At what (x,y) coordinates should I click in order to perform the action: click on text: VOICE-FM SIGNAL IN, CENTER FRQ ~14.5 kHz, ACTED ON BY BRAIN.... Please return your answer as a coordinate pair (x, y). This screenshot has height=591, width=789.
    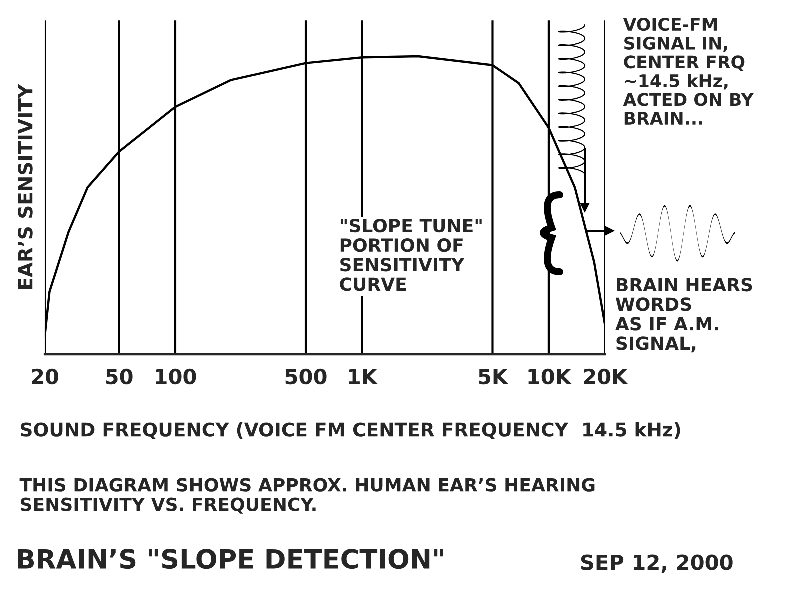
    Looking at the image, I should click on (688, 71).